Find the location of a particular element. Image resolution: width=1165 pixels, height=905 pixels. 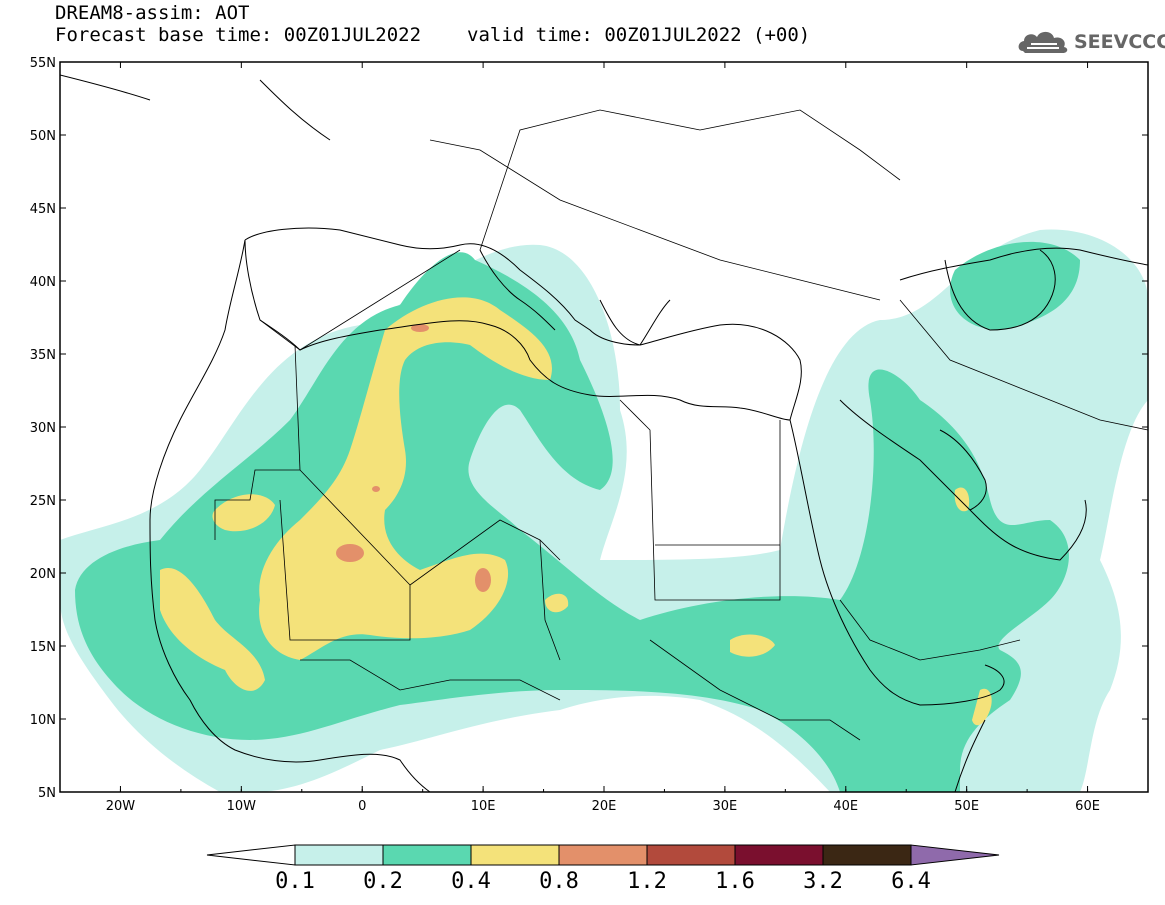

lon-tick-label: 30E is located at coordinates (725, 806).